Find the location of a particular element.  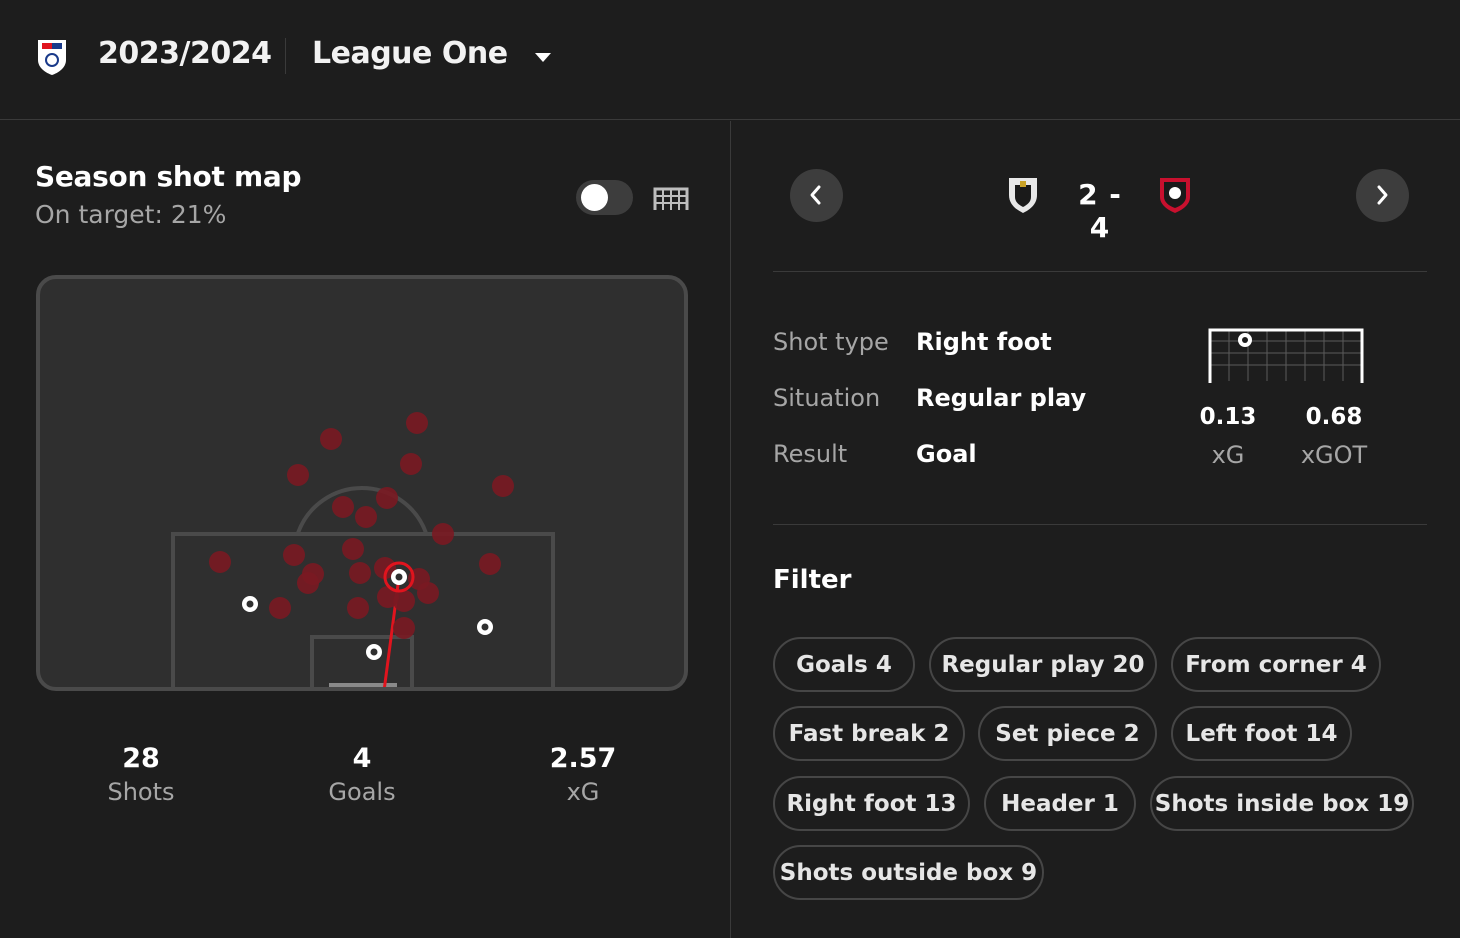

header-divider is located at coordinates (285, 56).